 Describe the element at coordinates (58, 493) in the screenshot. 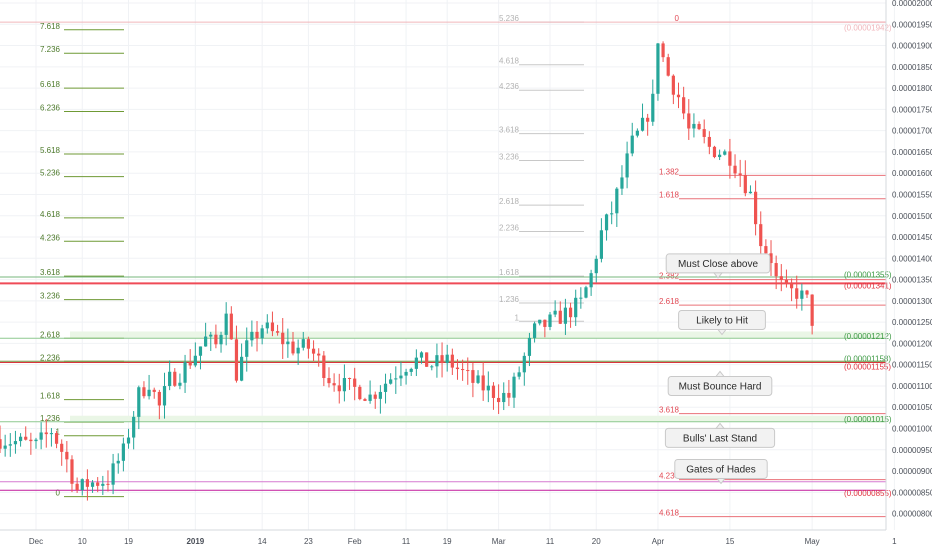

I see `fib-left-label: 0` at that location.